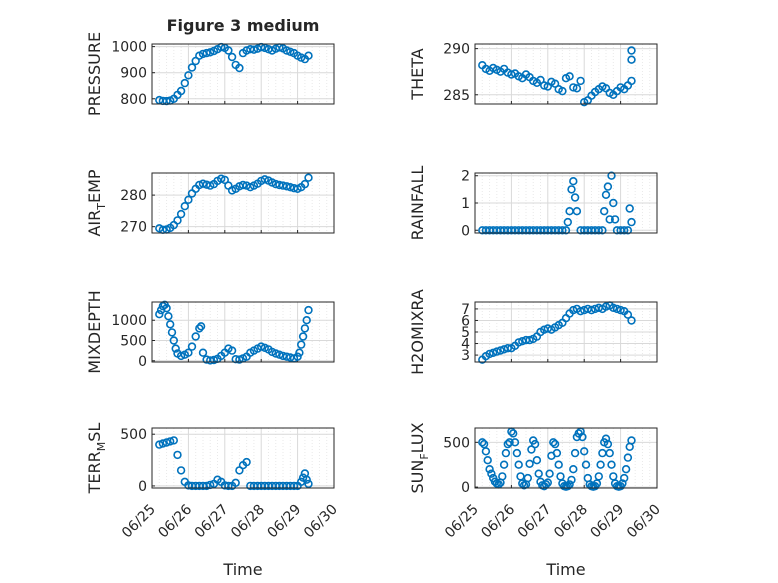 This screenshot has width=778, height=583. Describe the element at coordinates (456, 50) in the screenshot. I see `y-tick-label: 290` at that location.